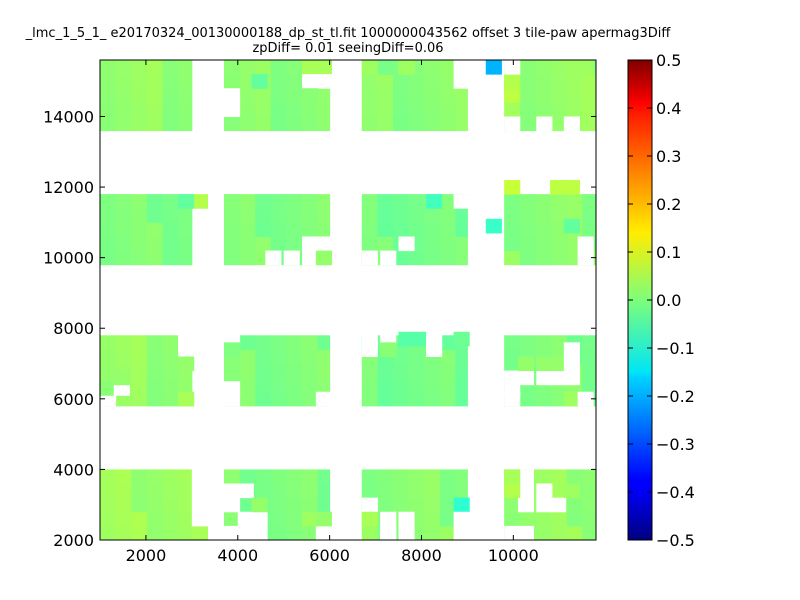 The height and width of the screenshot is (600, 800). I want to click on colorbar-tick-label: −0.3, so click(675, 444).